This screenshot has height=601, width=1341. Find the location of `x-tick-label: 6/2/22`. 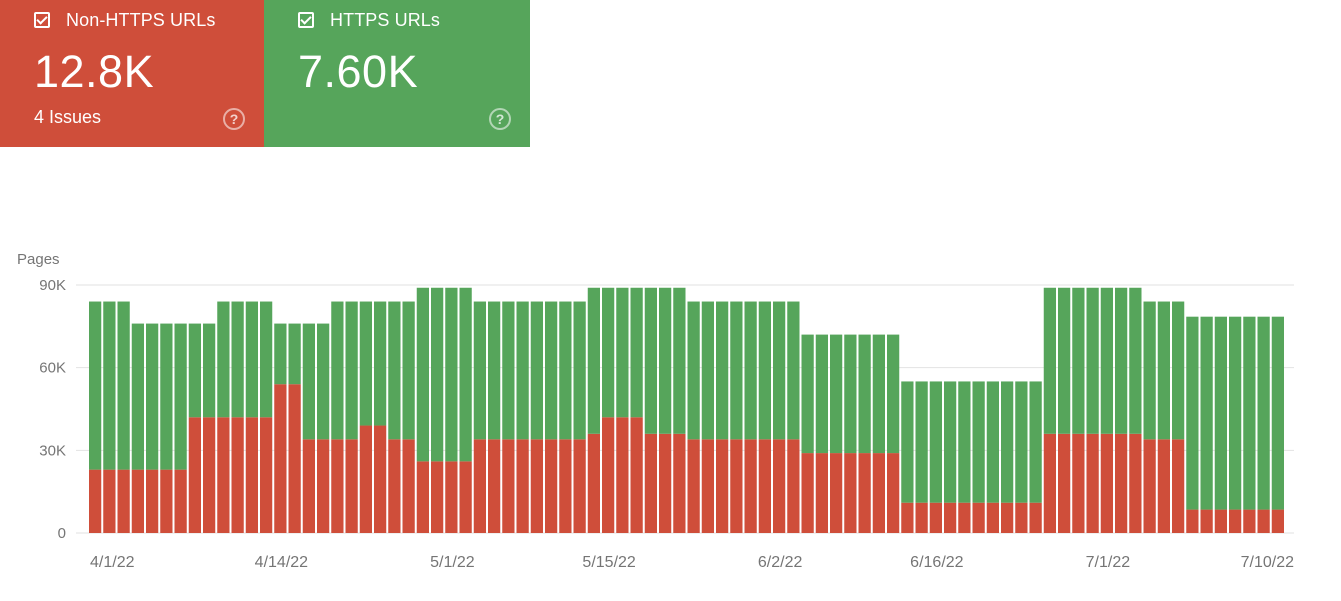

x-tick-label: 6/2/22 is located at coordinates (780, 562).